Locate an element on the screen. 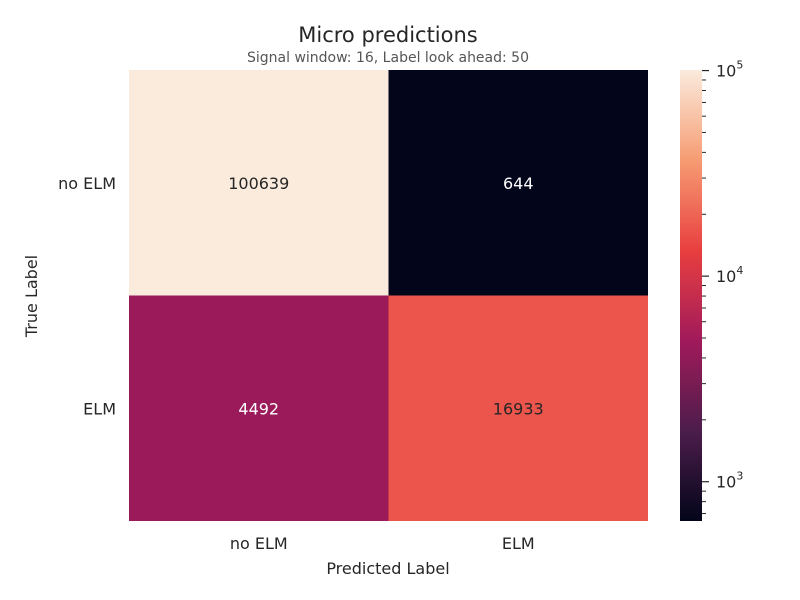  y-axis-label: True Label is located at coordinates (31, 296).